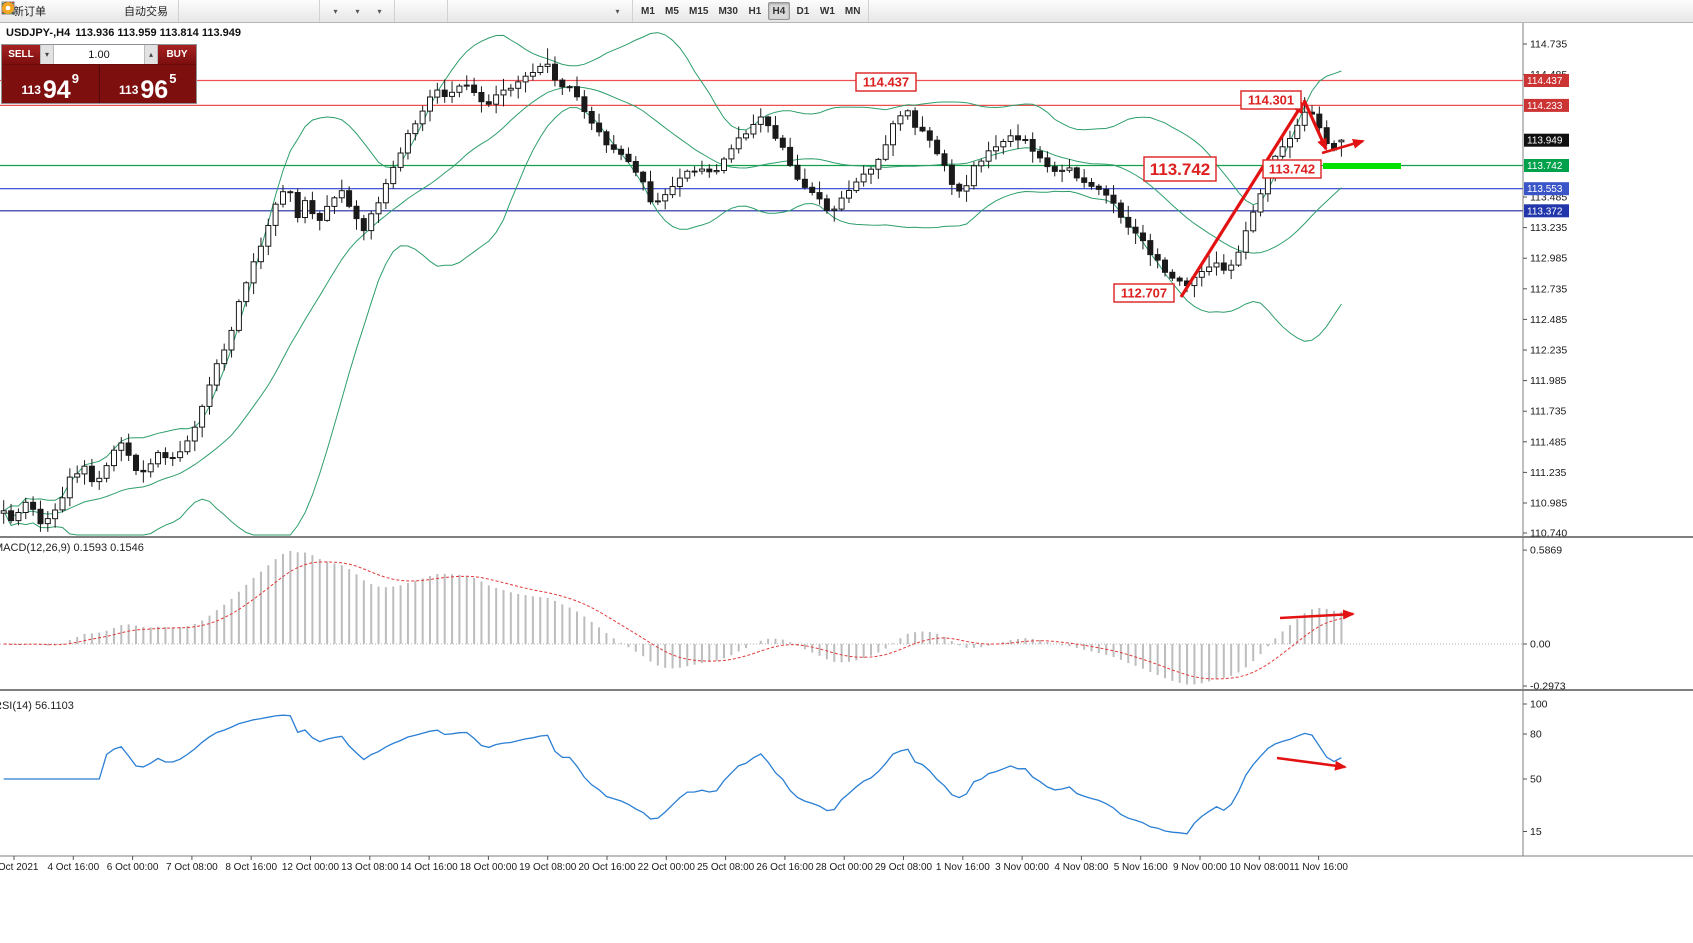  Describe the element at coordinates (1548, 351) in the screenshot. I see `svg-text: 112.235` at that location.